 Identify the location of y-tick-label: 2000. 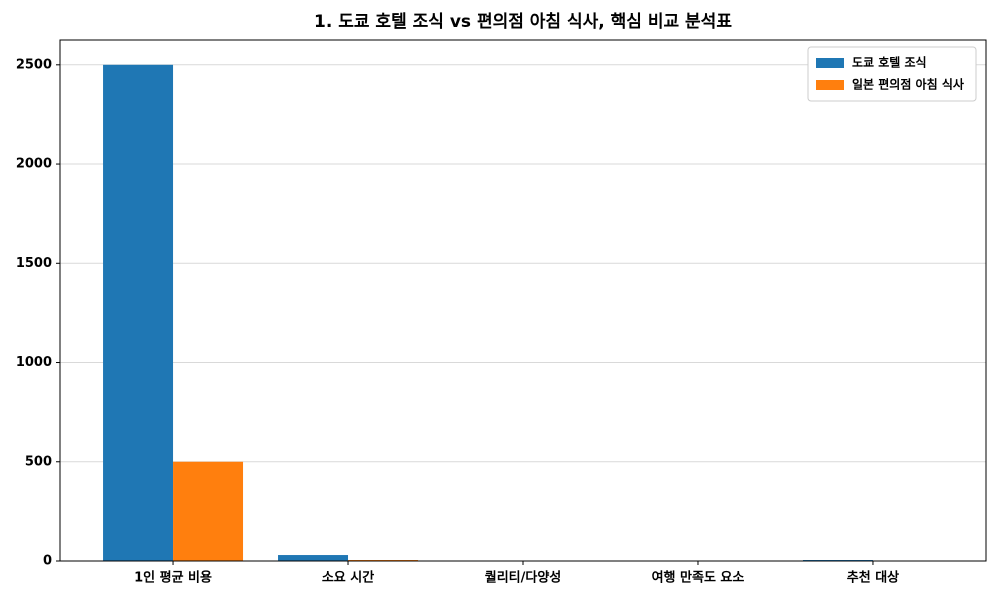
(34, 164).